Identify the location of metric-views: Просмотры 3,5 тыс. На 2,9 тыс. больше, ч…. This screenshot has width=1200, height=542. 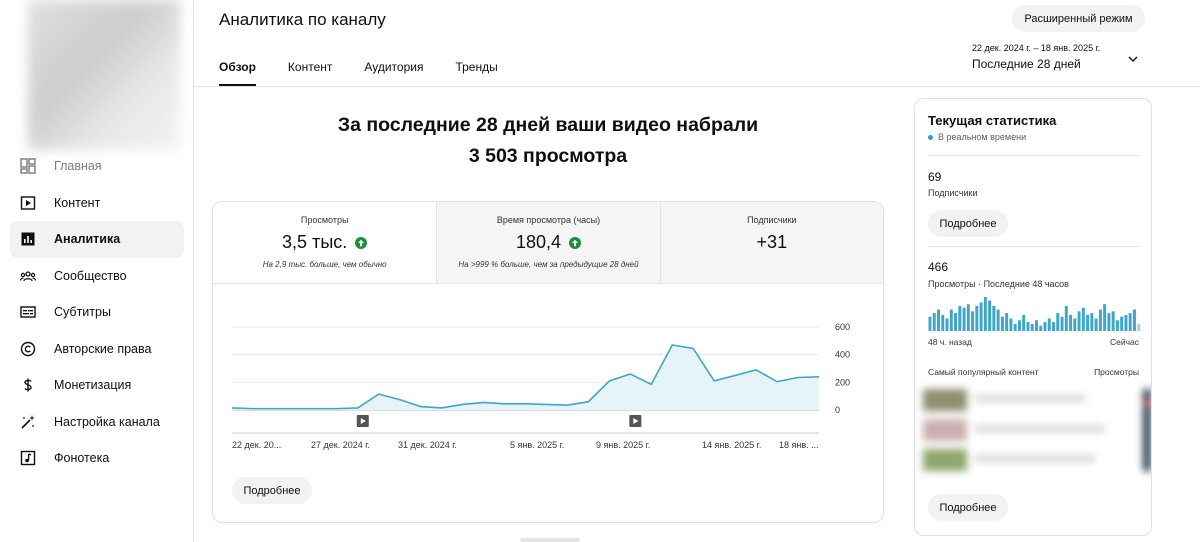
(325, 242).